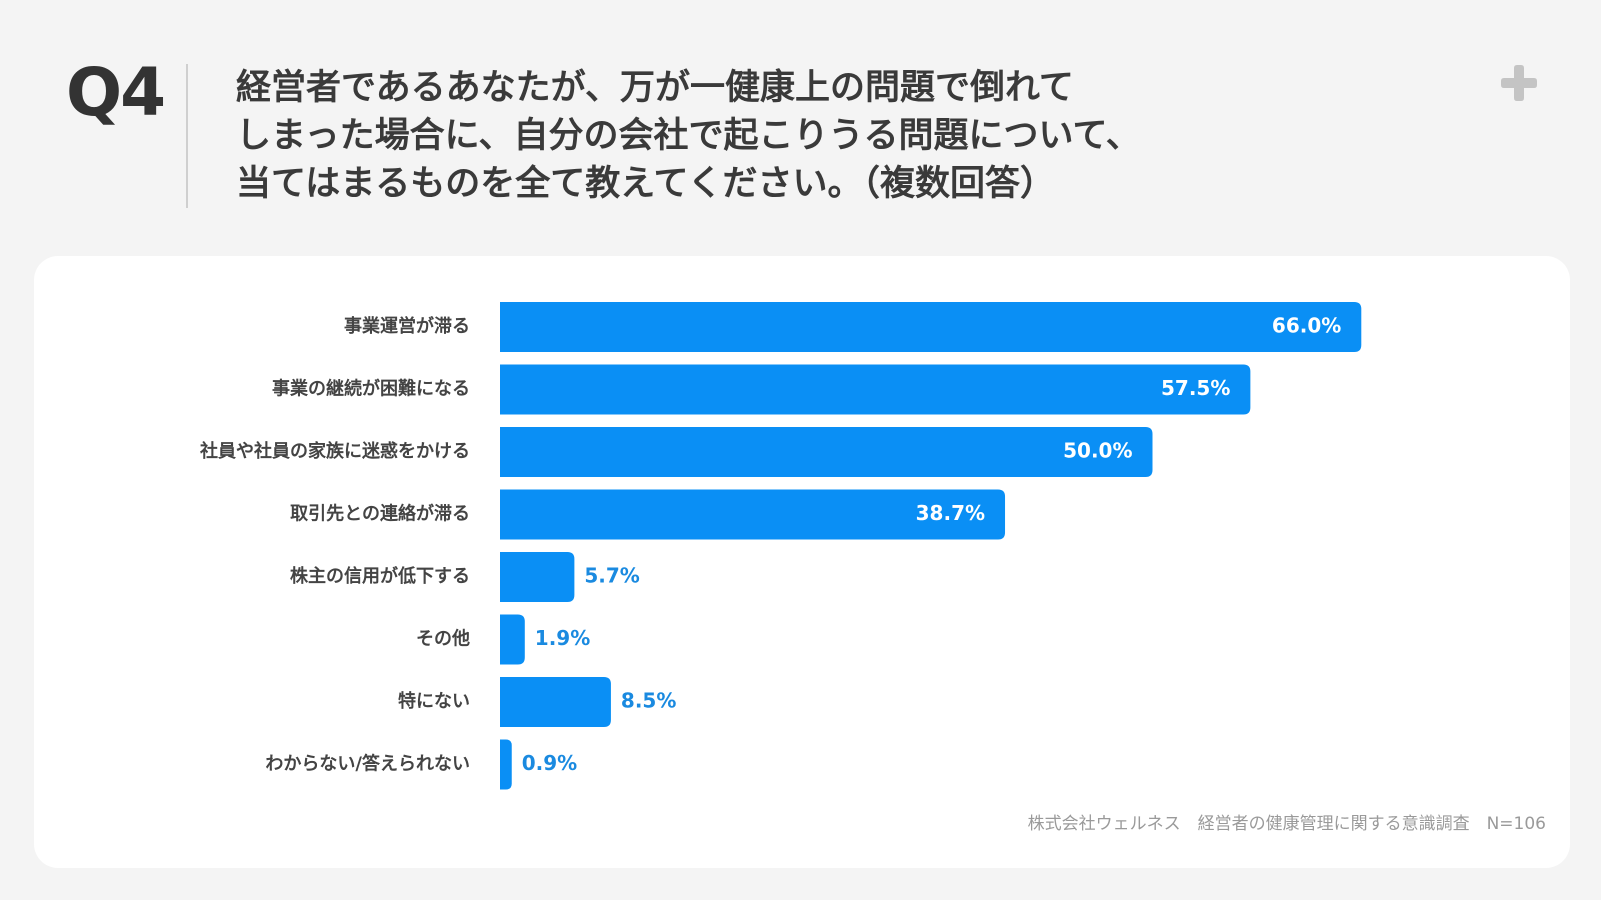 The height and width of the screenshot is (900, 1601). Describe the element at coordinates (380, 576) in the screenshot. I see `category-label: 株主の信用が低下する` at that location.